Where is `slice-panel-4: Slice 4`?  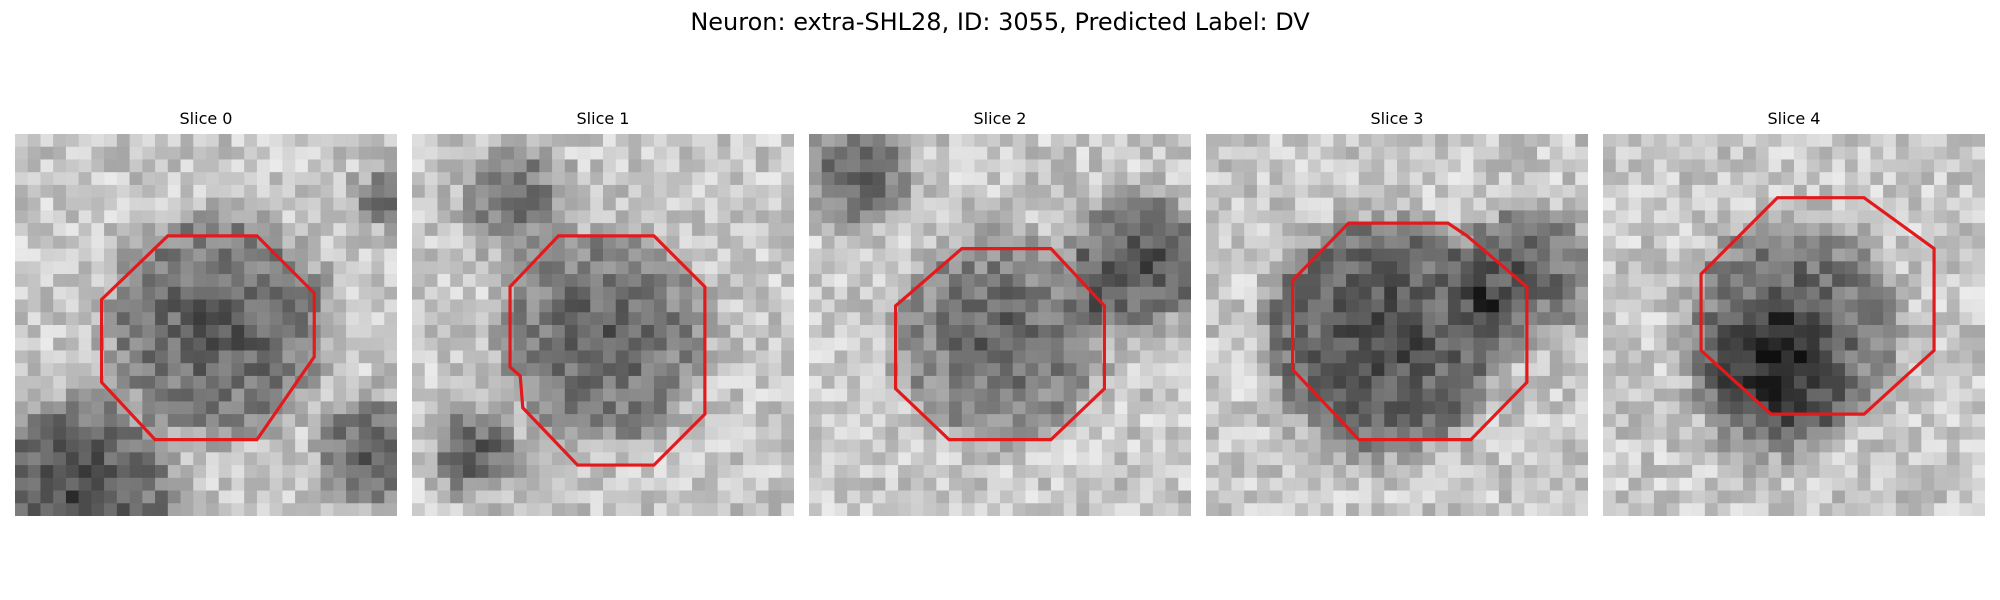
slice-panel-4: Slice 4 is located at coordinates (1794, 312).